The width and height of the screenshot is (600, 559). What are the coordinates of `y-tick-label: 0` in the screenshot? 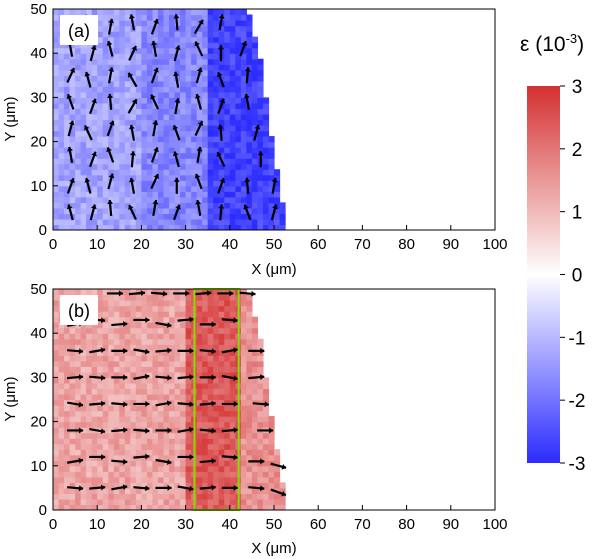 It's located at (43, 510).